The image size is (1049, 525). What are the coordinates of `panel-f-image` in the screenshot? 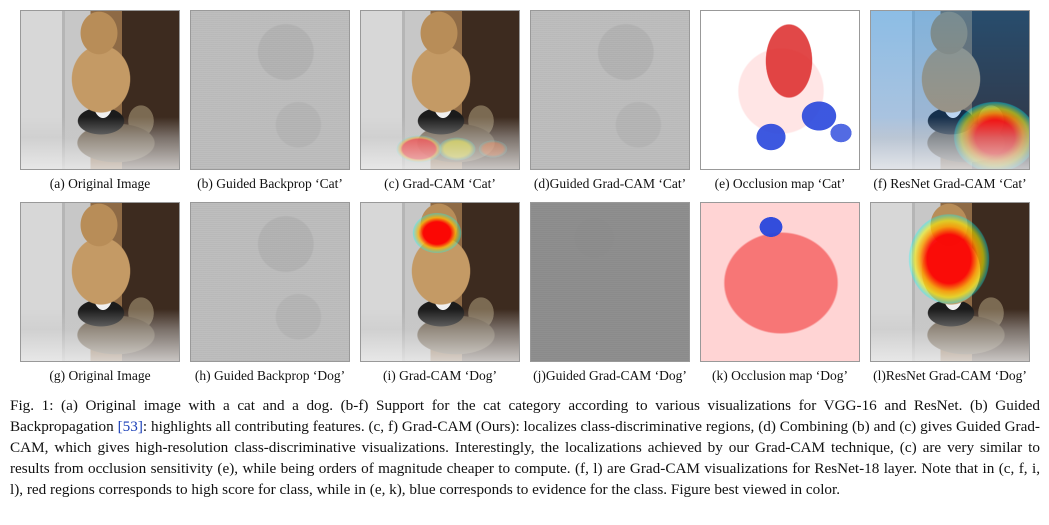 It's located at (950, 90).